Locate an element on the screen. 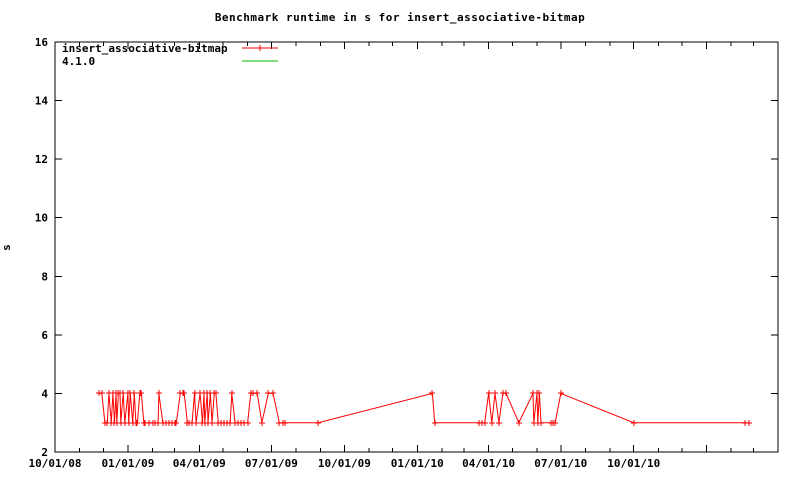 The width and height of the screenshot is (800, 480). data-point-markers is located at coordinates (424, 408).